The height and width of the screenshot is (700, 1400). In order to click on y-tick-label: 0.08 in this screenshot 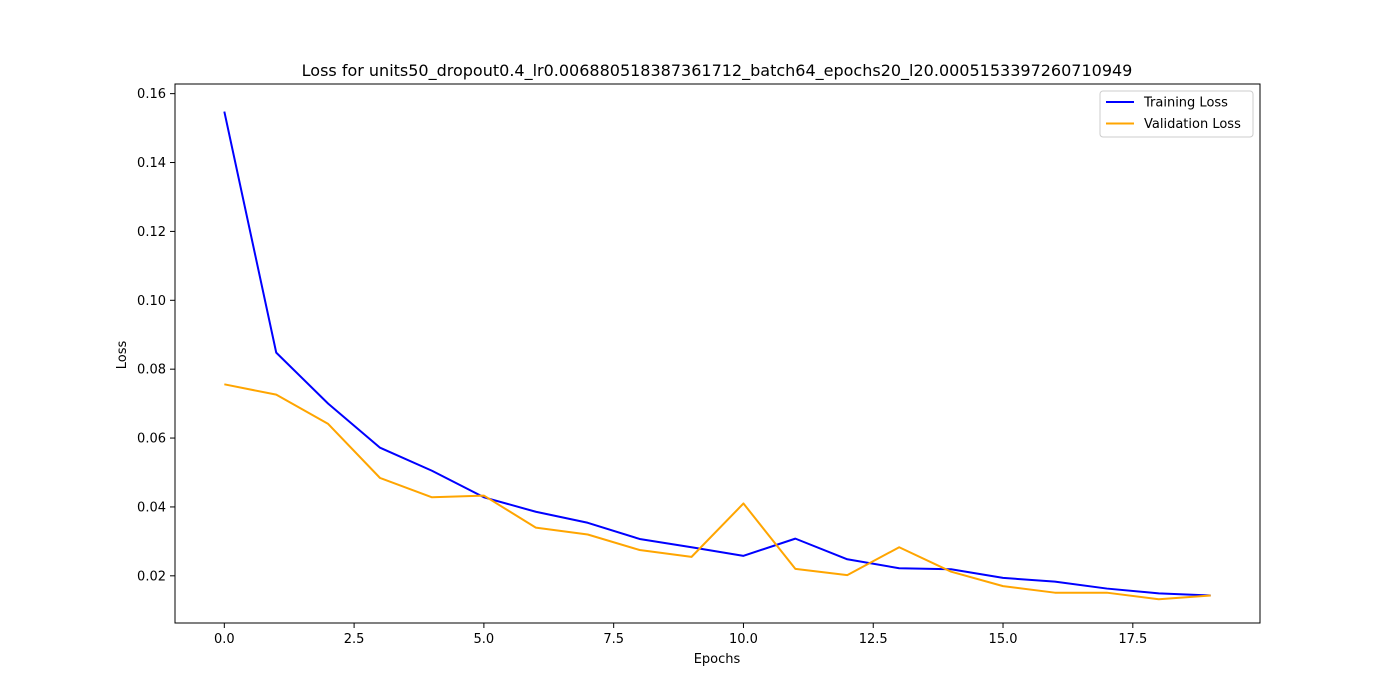, I will do `click(151, 370)`.